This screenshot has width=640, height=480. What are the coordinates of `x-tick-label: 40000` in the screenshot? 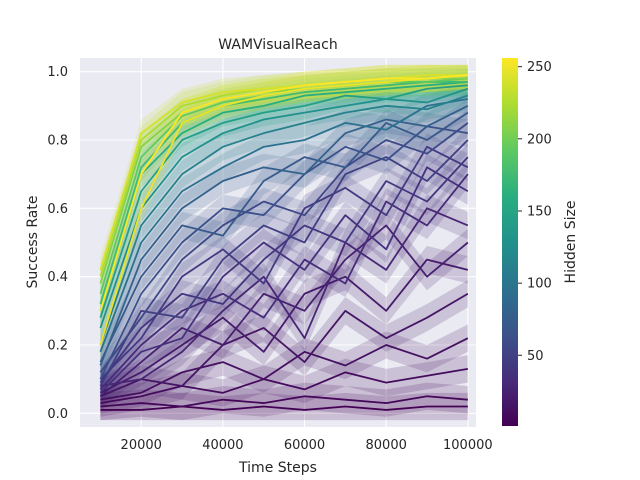 It's located at (222, 445).